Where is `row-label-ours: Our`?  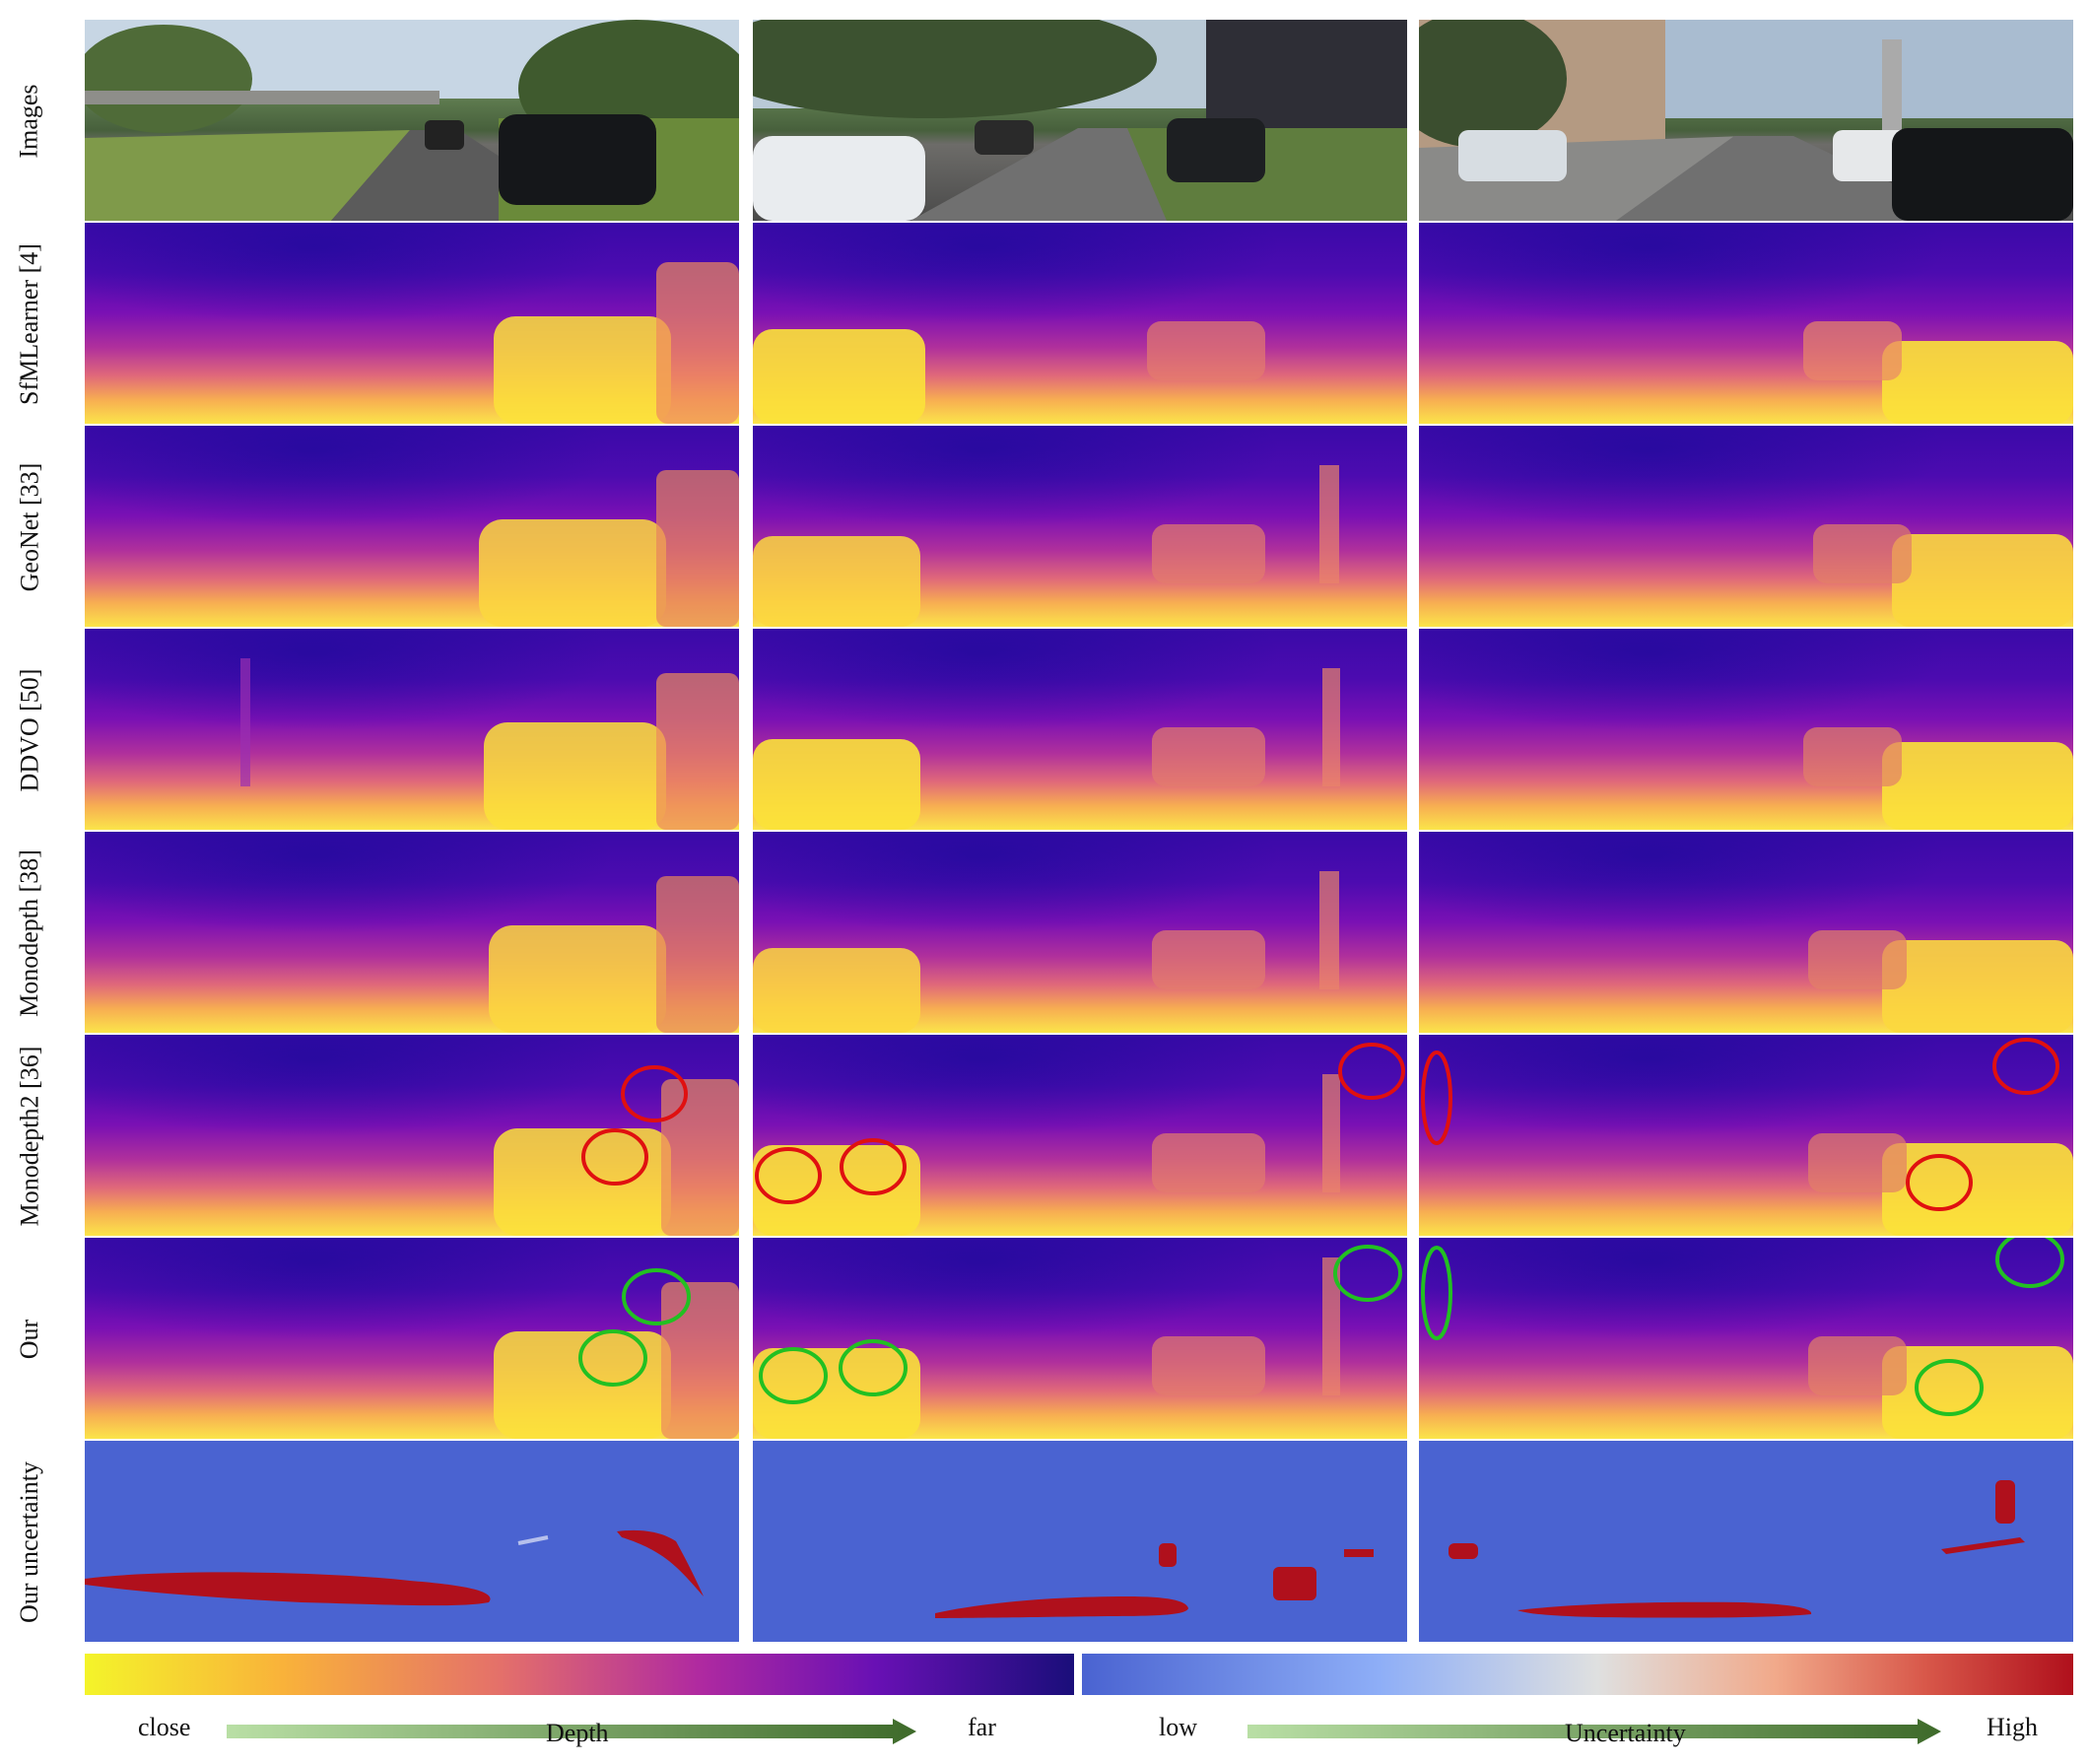 row-label-ours: Our is located at coordinates (29, 1339).